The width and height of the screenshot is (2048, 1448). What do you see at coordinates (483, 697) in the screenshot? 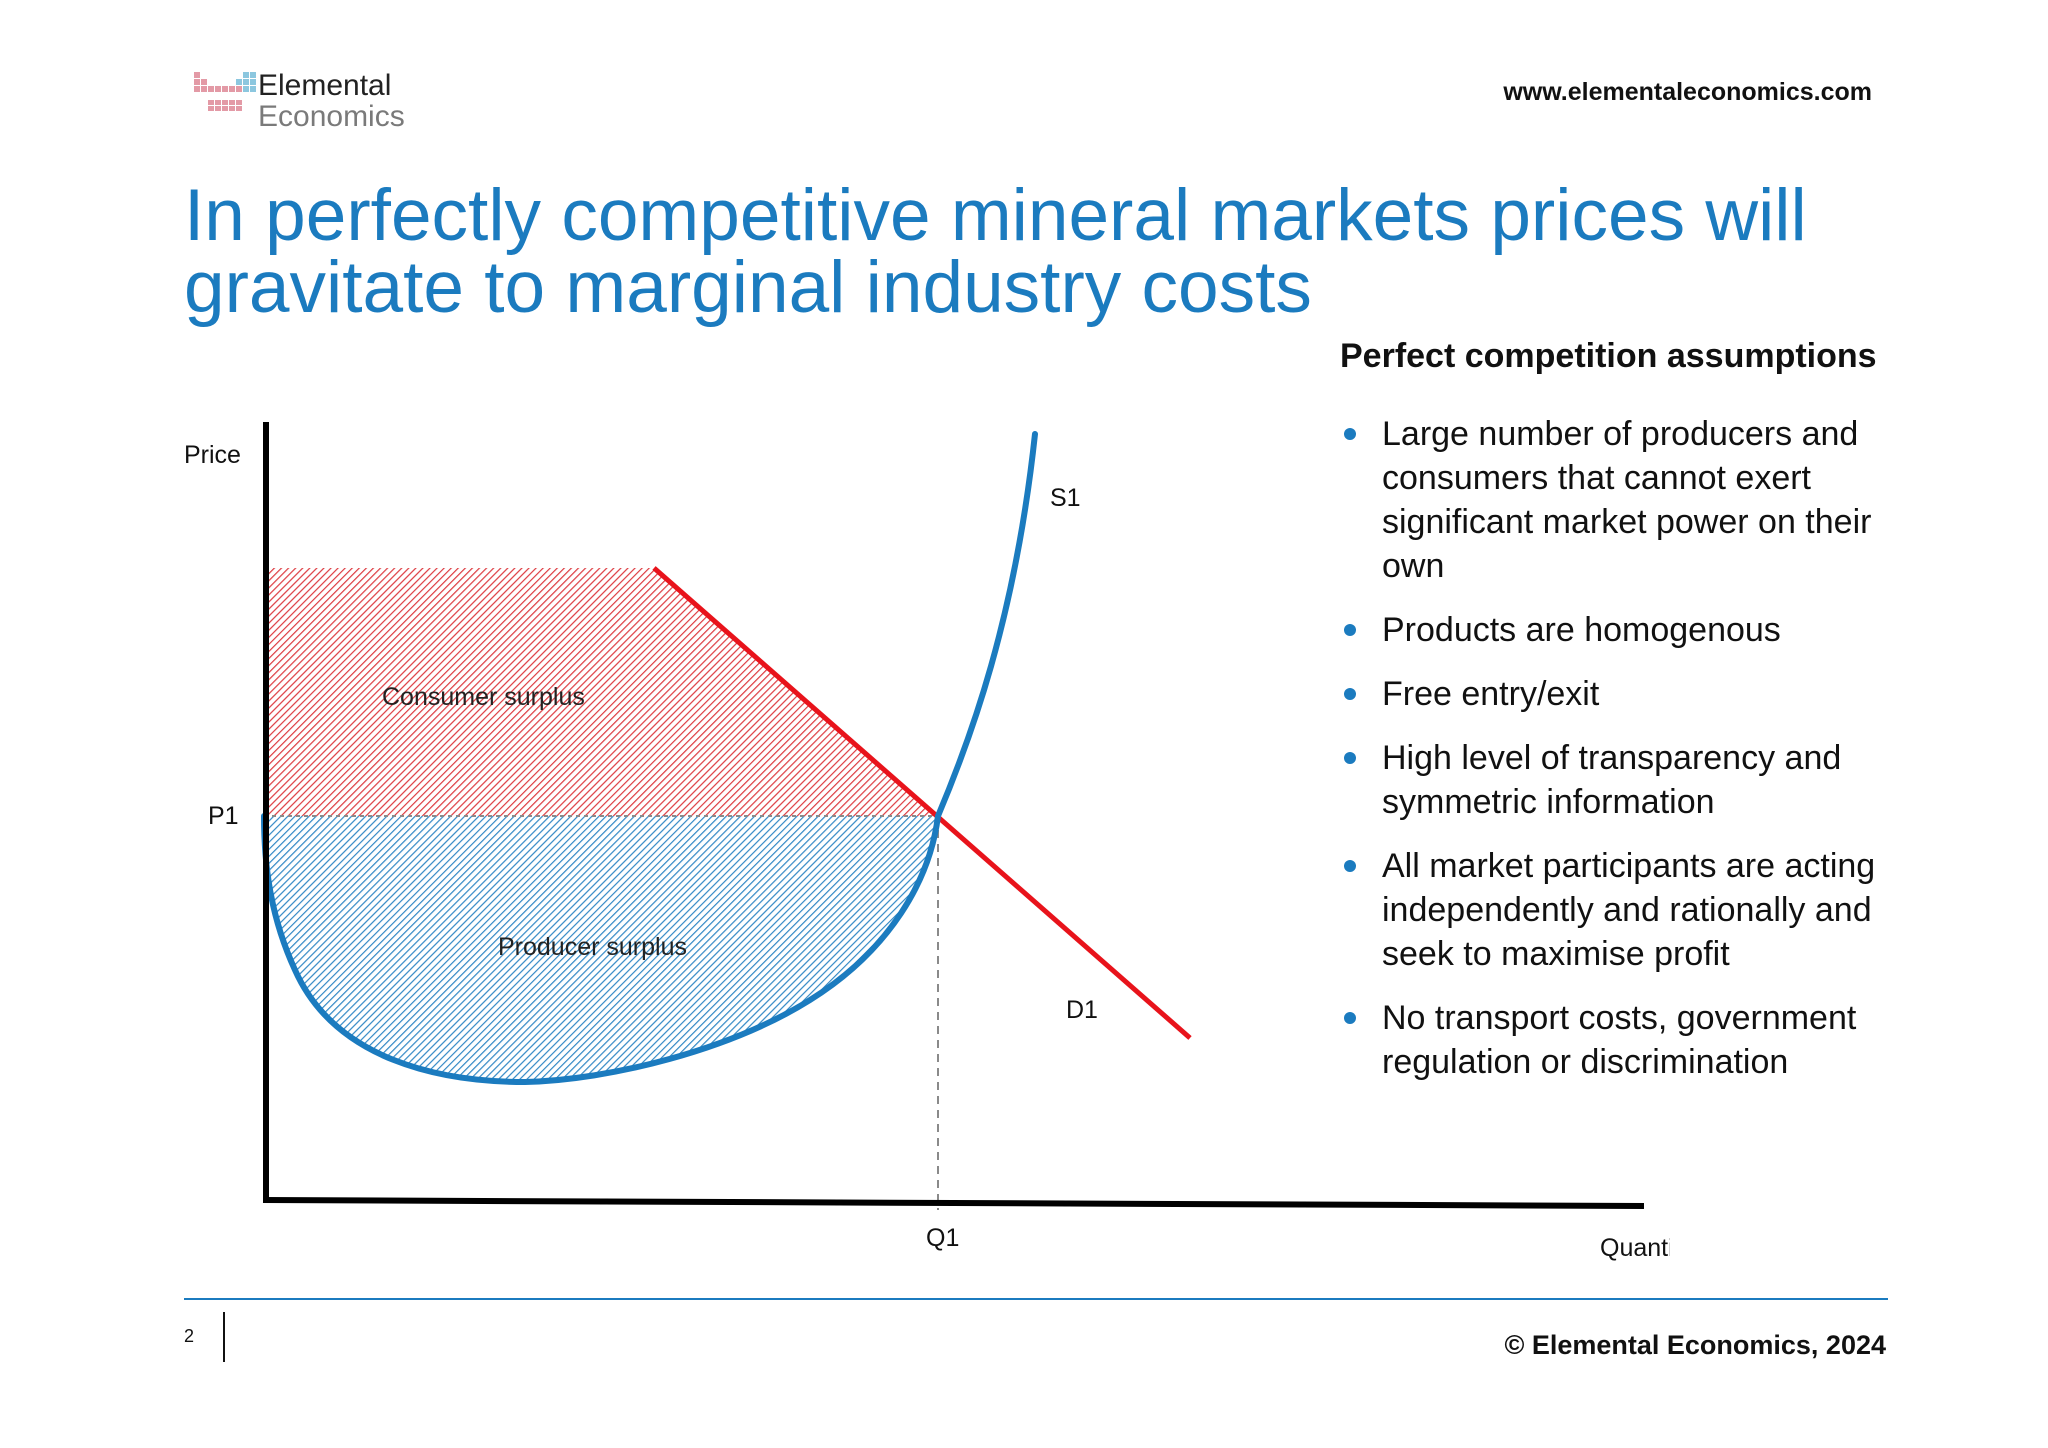
I see `consumer-surplus-label: Consumer surplus` at bounding box center [483, 697].